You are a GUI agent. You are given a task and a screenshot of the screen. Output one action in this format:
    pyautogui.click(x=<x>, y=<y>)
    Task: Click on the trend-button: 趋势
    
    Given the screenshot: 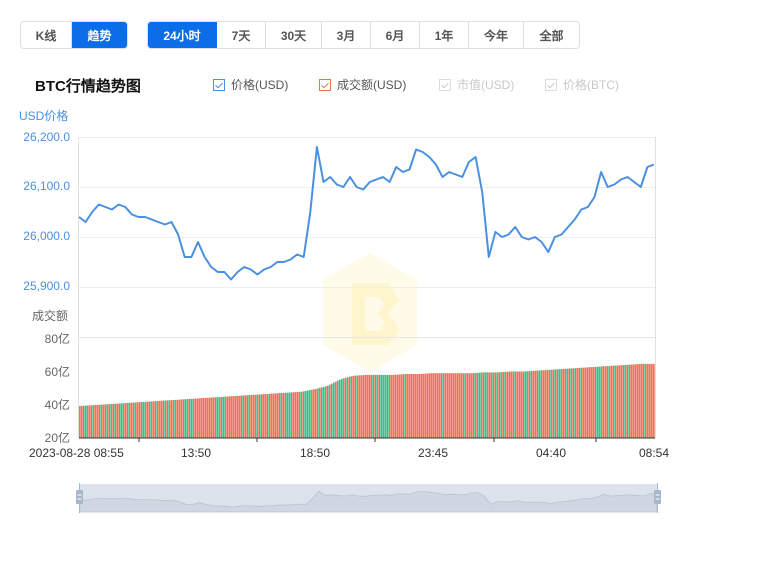 What is the action you would take?
    pyautogui.click(x=99, y=35)
    